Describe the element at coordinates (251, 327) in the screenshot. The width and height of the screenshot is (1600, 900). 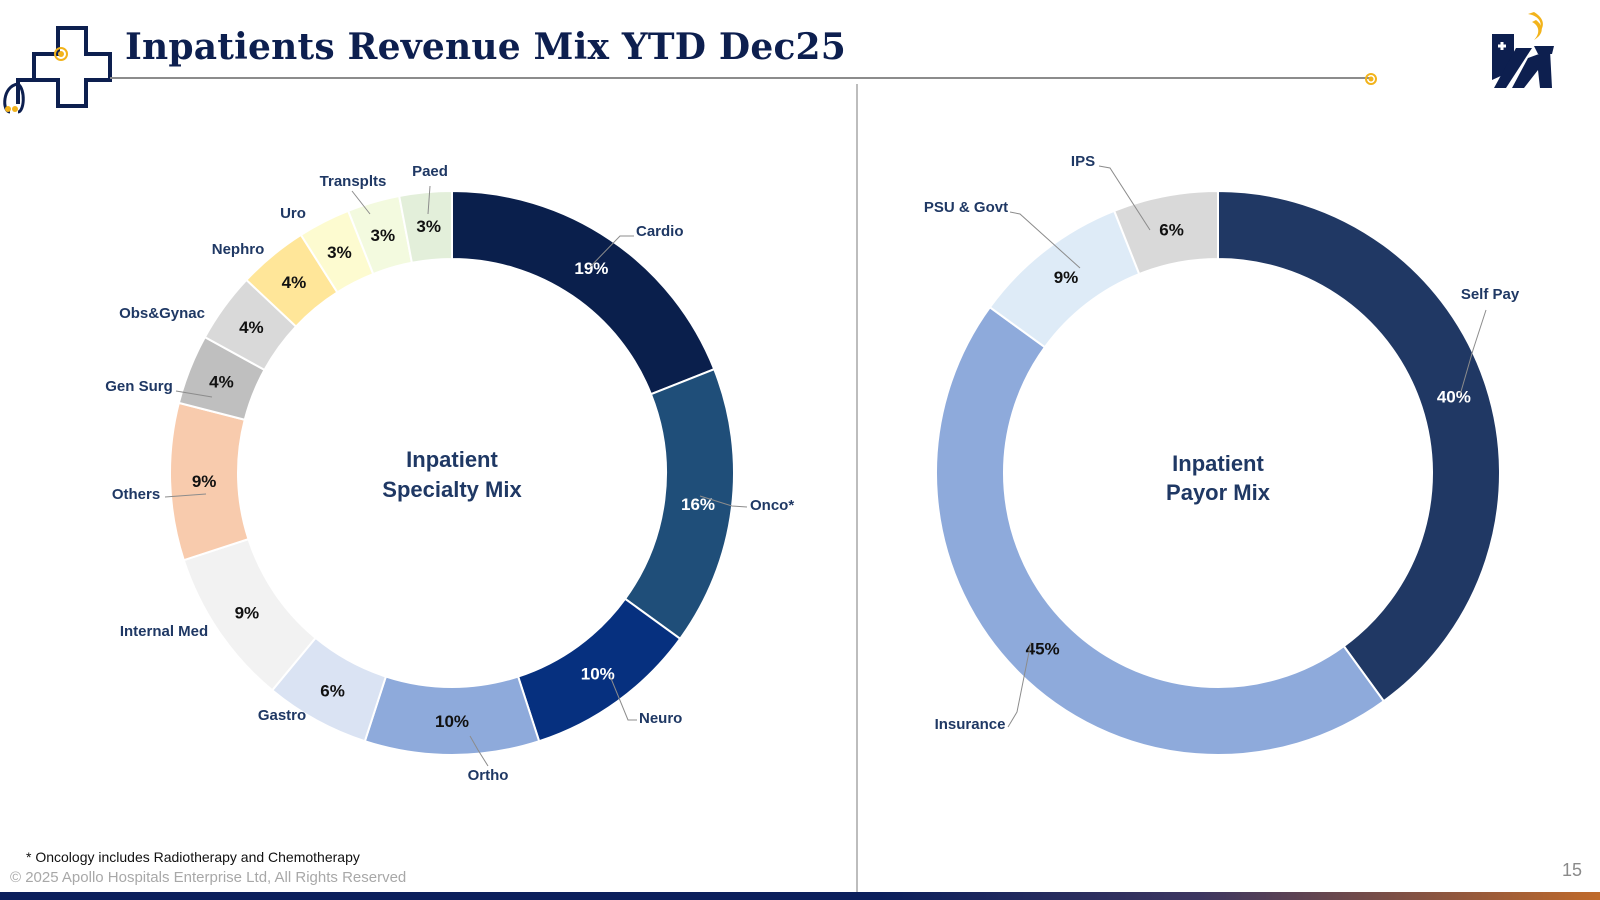
I see `specialty-value-label-obs-gynac: 4%` at that location.